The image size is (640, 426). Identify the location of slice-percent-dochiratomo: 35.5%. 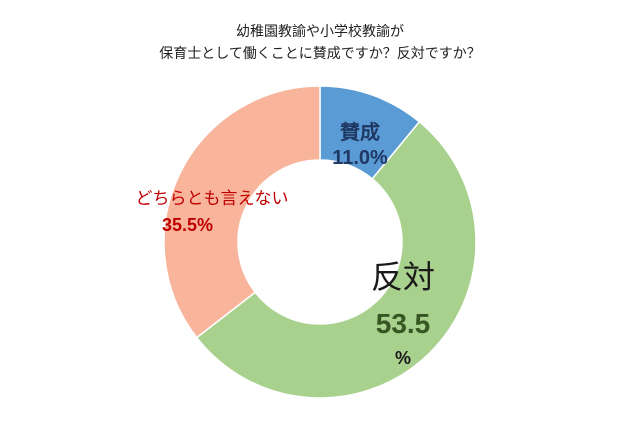
(188, 225).